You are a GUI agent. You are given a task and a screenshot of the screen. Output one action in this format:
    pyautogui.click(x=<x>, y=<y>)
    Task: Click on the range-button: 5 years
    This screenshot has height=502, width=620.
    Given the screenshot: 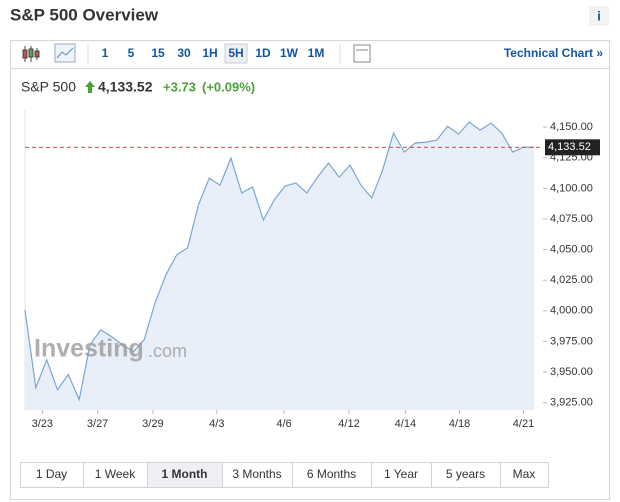 What is the action you would take?
    pyautogui.click(x=465, y=474)
    